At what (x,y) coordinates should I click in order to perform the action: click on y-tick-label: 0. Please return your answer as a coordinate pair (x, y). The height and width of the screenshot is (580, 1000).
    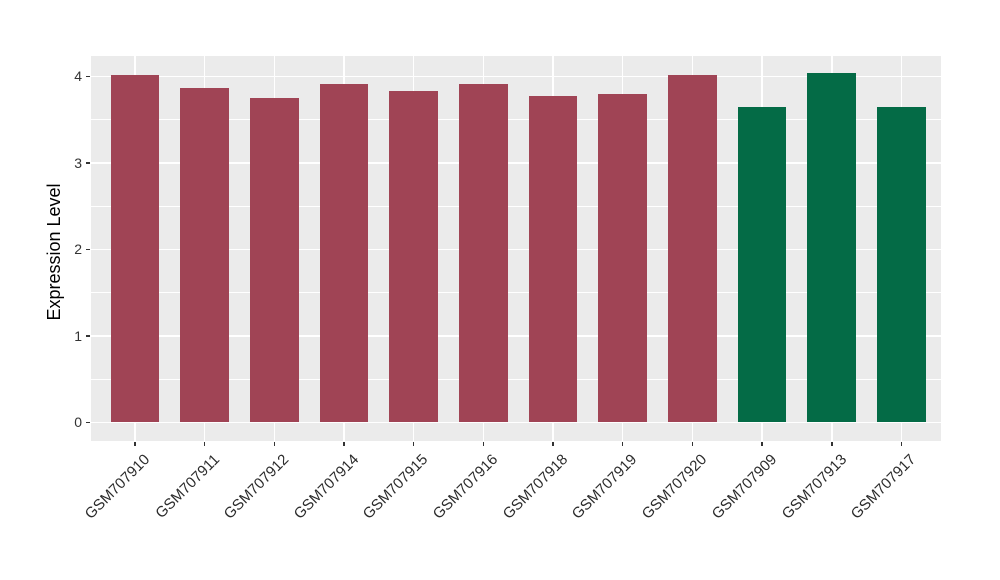
    Looking at the image, I should click on (78, 422).